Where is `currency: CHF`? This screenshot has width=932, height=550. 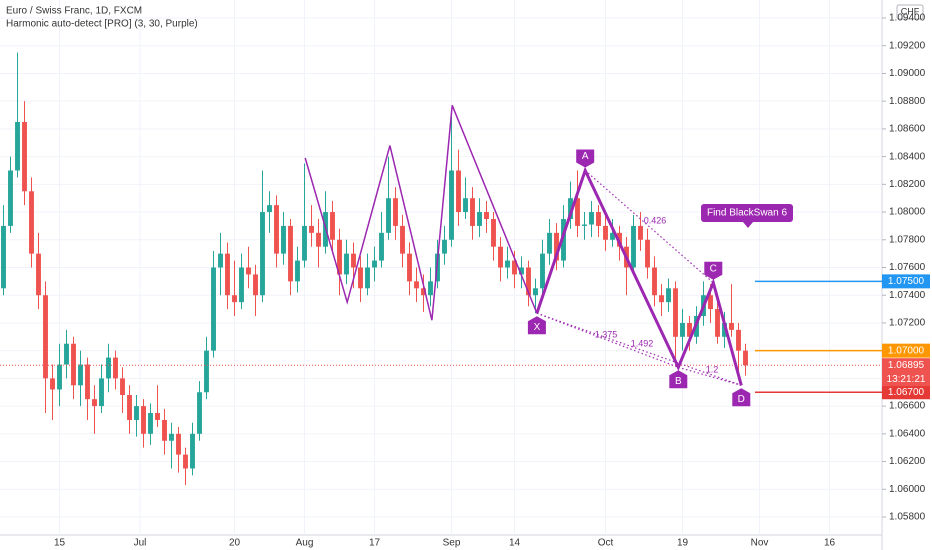
currency: CHF is located at coordinates (910, 11).